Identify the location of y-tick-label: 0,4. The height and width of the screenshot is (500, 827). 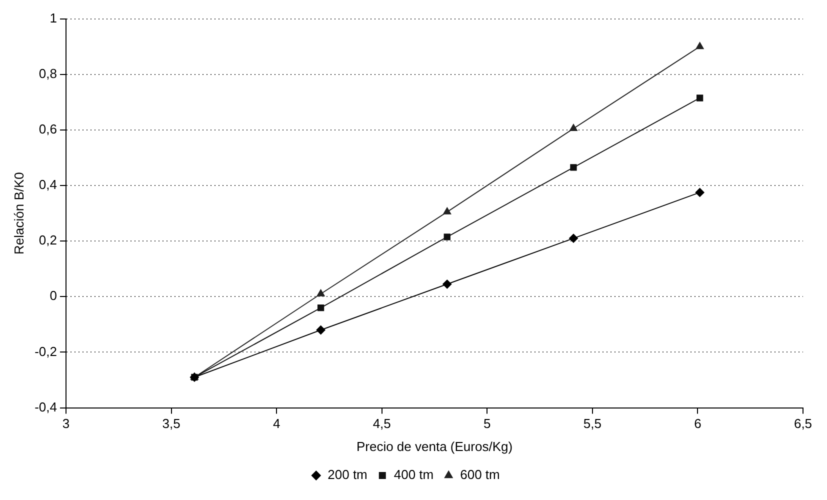
(47, 184).